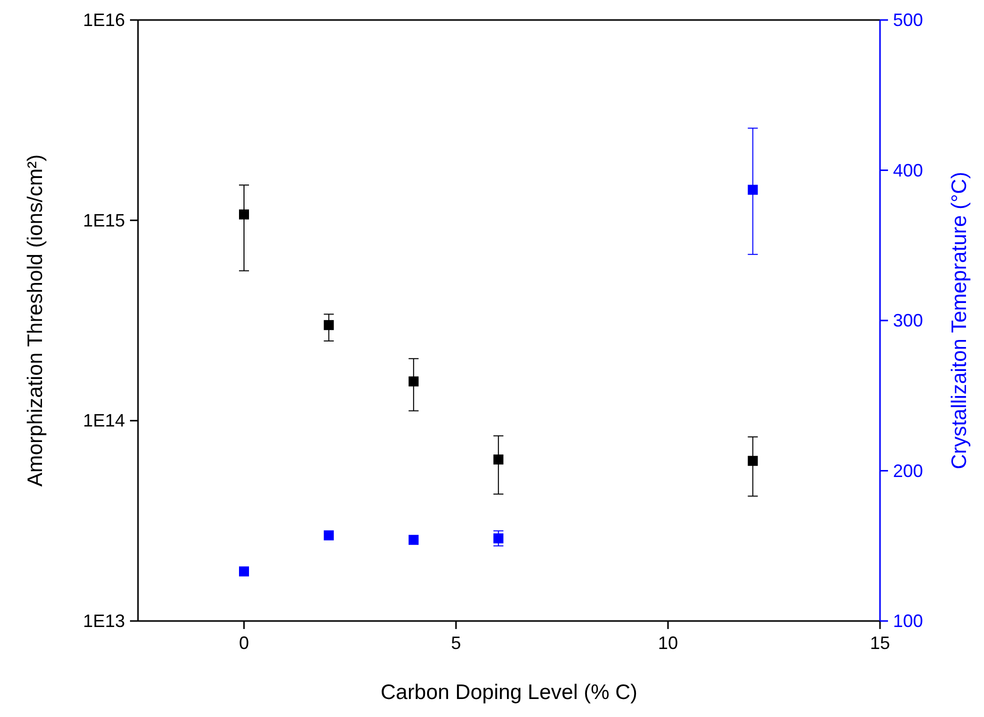 The width and height of the screenshot is (984, 717). I want to click on y2-tick-label: 400, so click(908, 170).